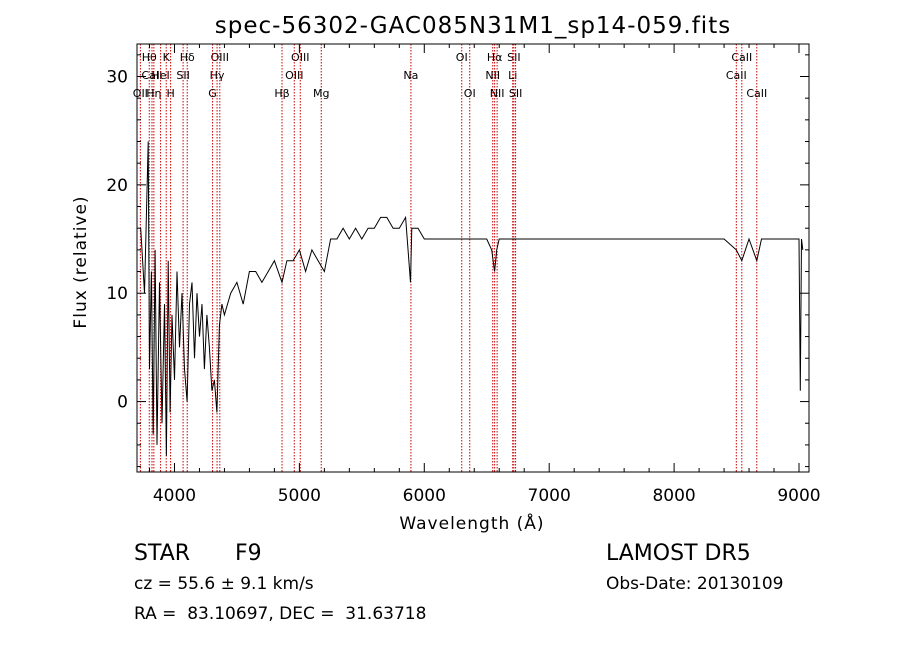 The image size is (900, 649). What do you see at coordinates (153, 93) in the screenshot?
I see `line-marker-label-3: Hη` at bounding box center [153, 93].